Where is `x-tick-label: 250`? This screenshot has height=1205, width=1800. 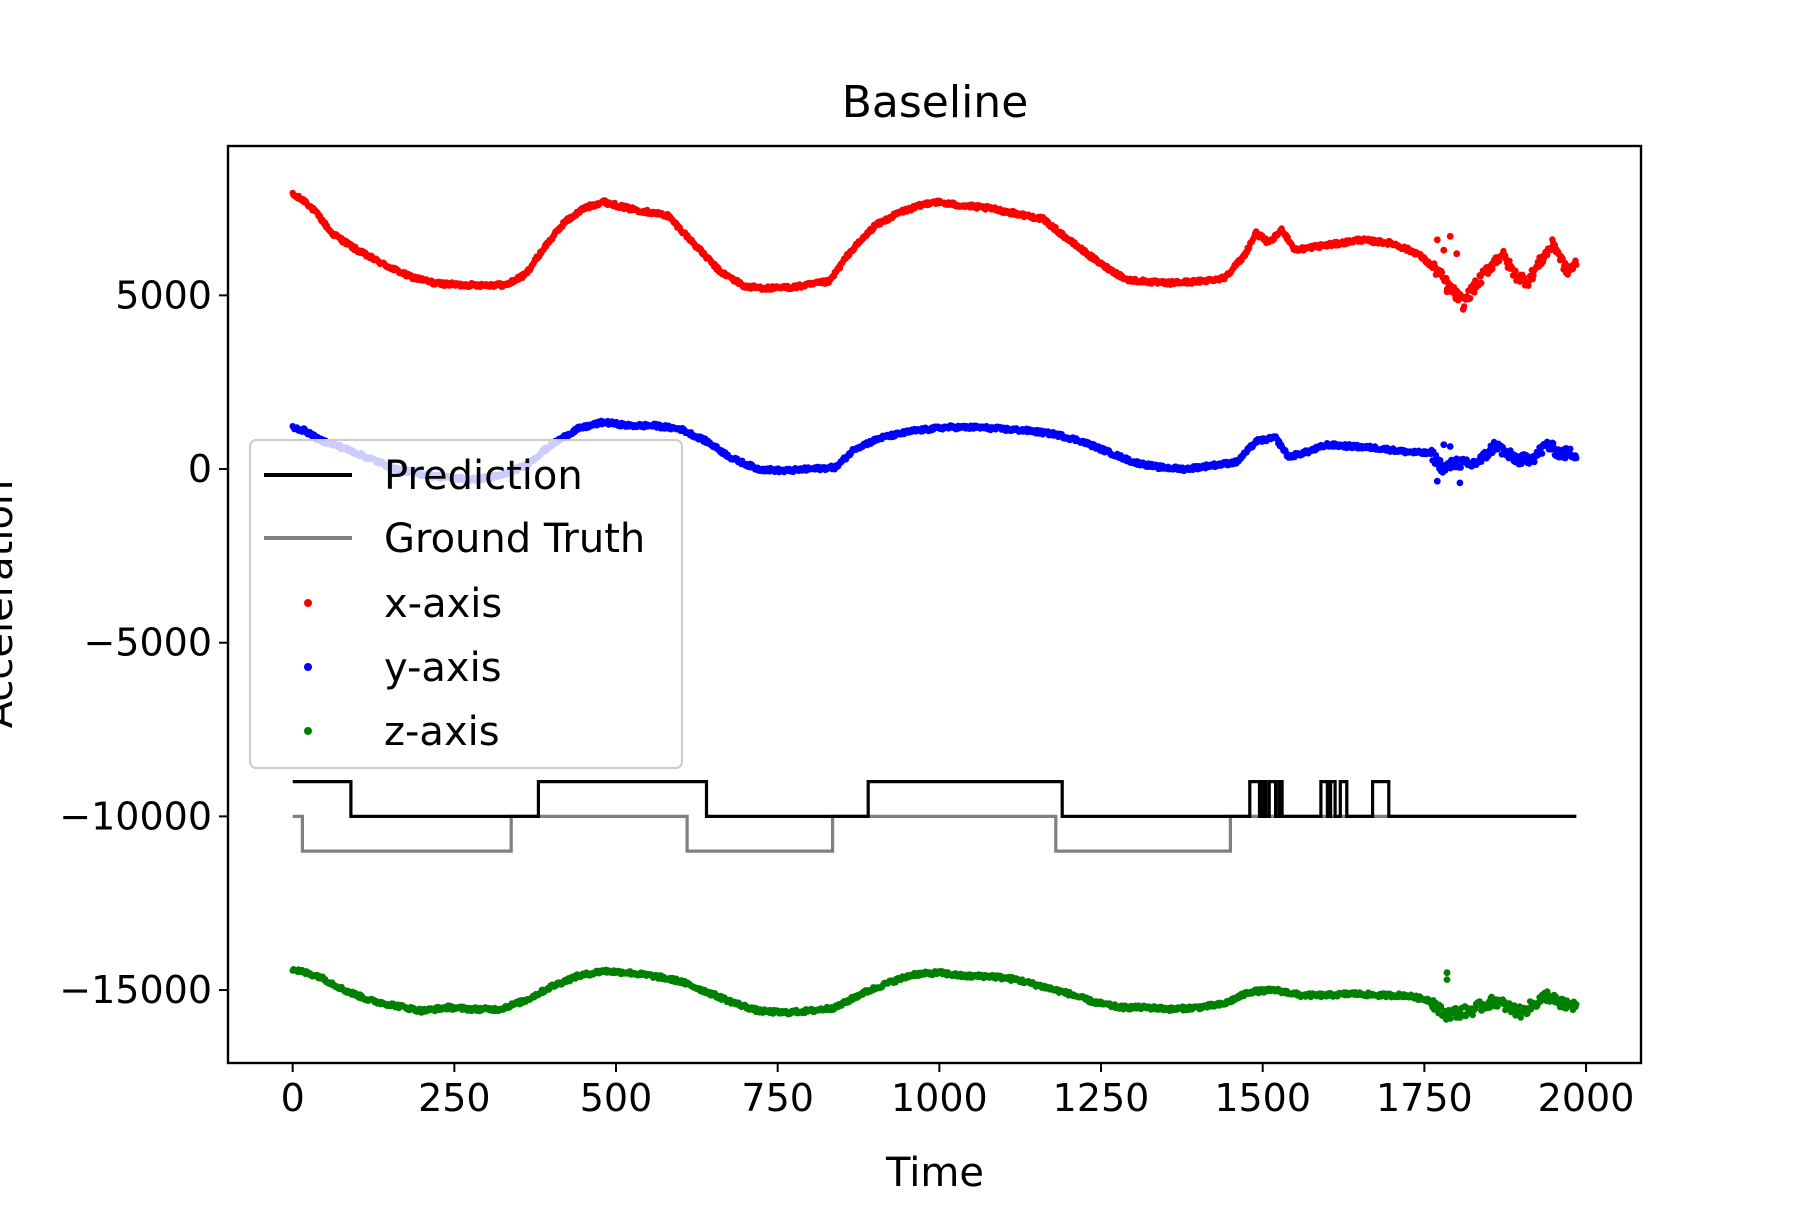 x-tick-label: 250 is located at coordinates (454, 1098).